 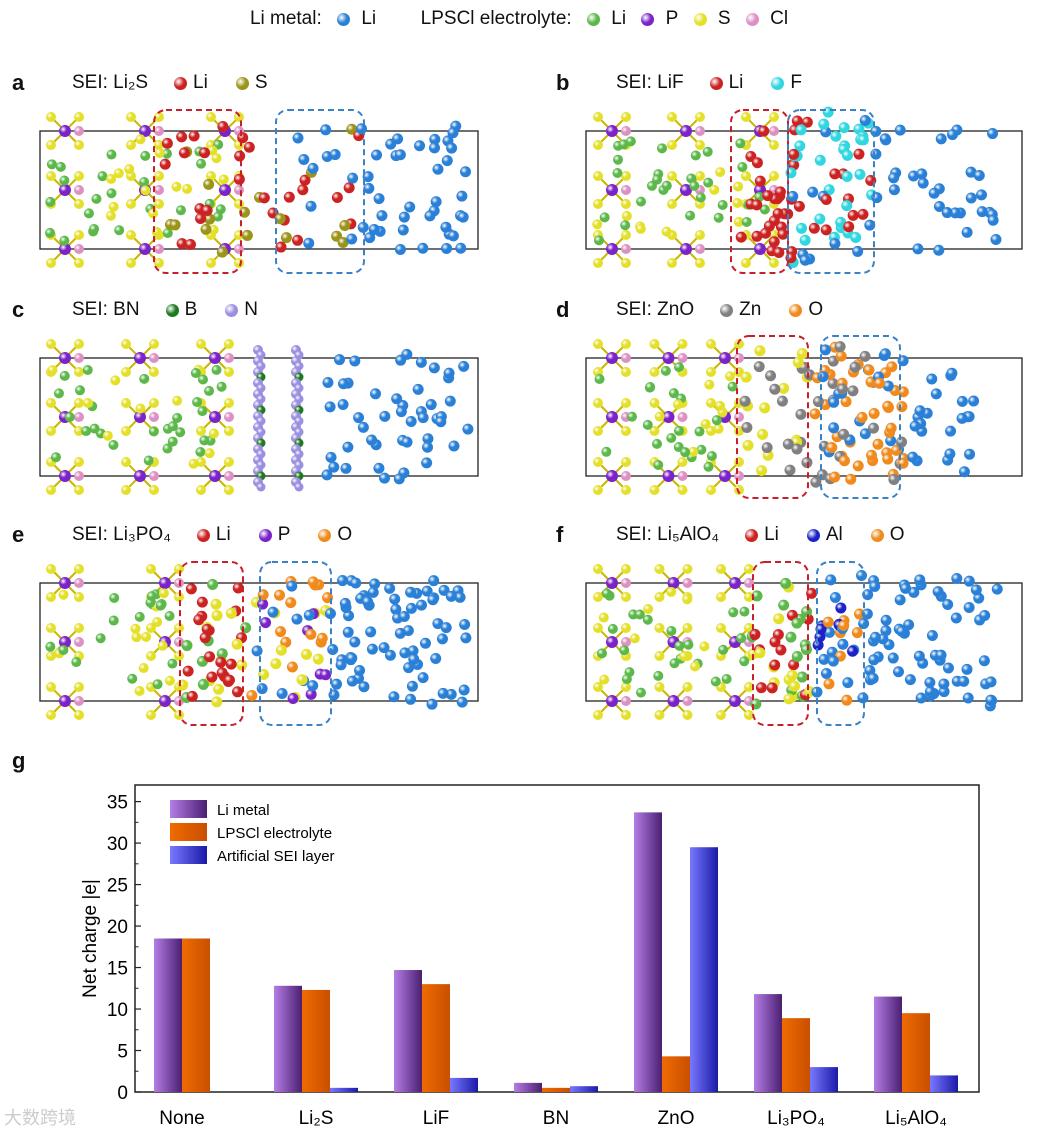 What do you see at coordinates (897, 534) in the screenshot?
I see `atom-legend-label: O` at bounding box center [897, 534].